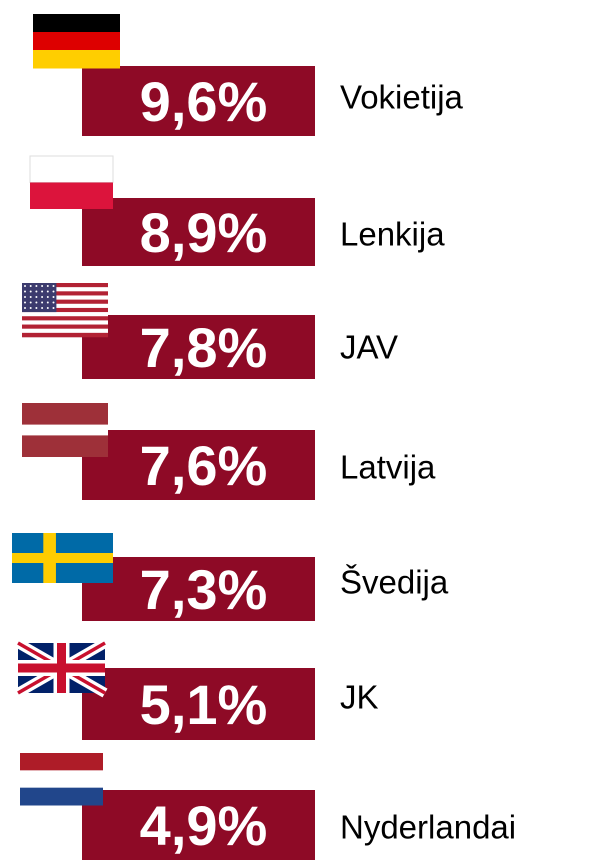 Image resolution: width=601 pixels, height=866 pixels. Describe the element at coordinates (388, 467) in the screenshot. I see `country-label: Latvija` at that location.